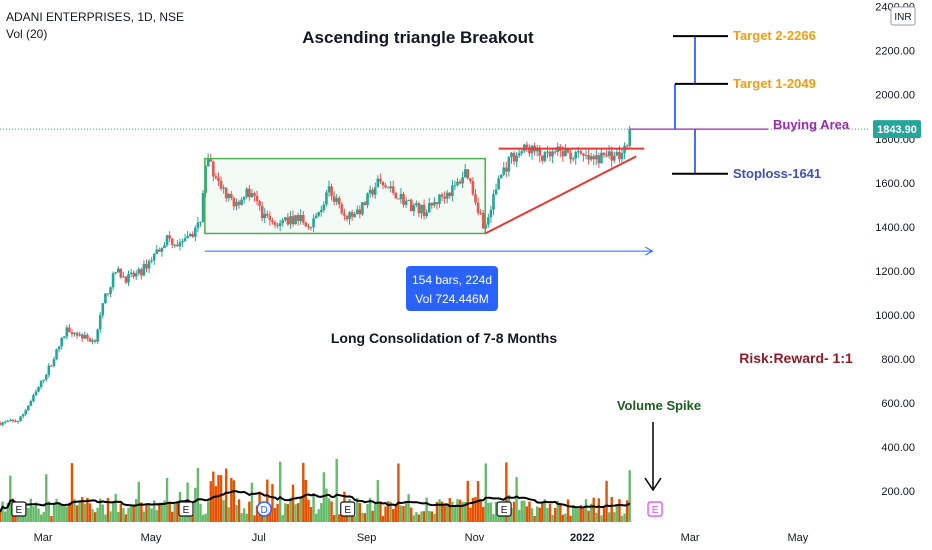  What do you see at coordinates (659, 405) in the screenshot?
I see `volume-spike-annotation: Volume Spike` at bounding box center [659, 405].